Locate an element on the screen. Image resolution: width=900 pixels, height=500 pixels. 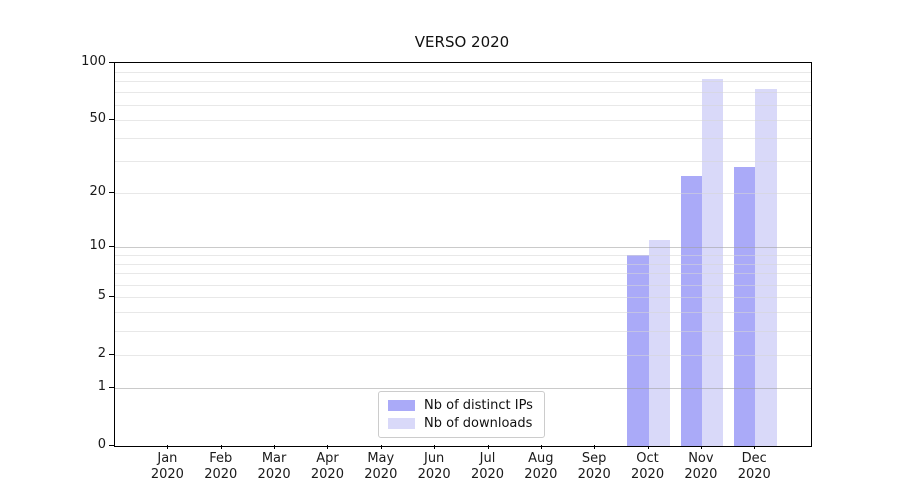
y-tick-label-100: 100 is located at coordinates (93, 61).